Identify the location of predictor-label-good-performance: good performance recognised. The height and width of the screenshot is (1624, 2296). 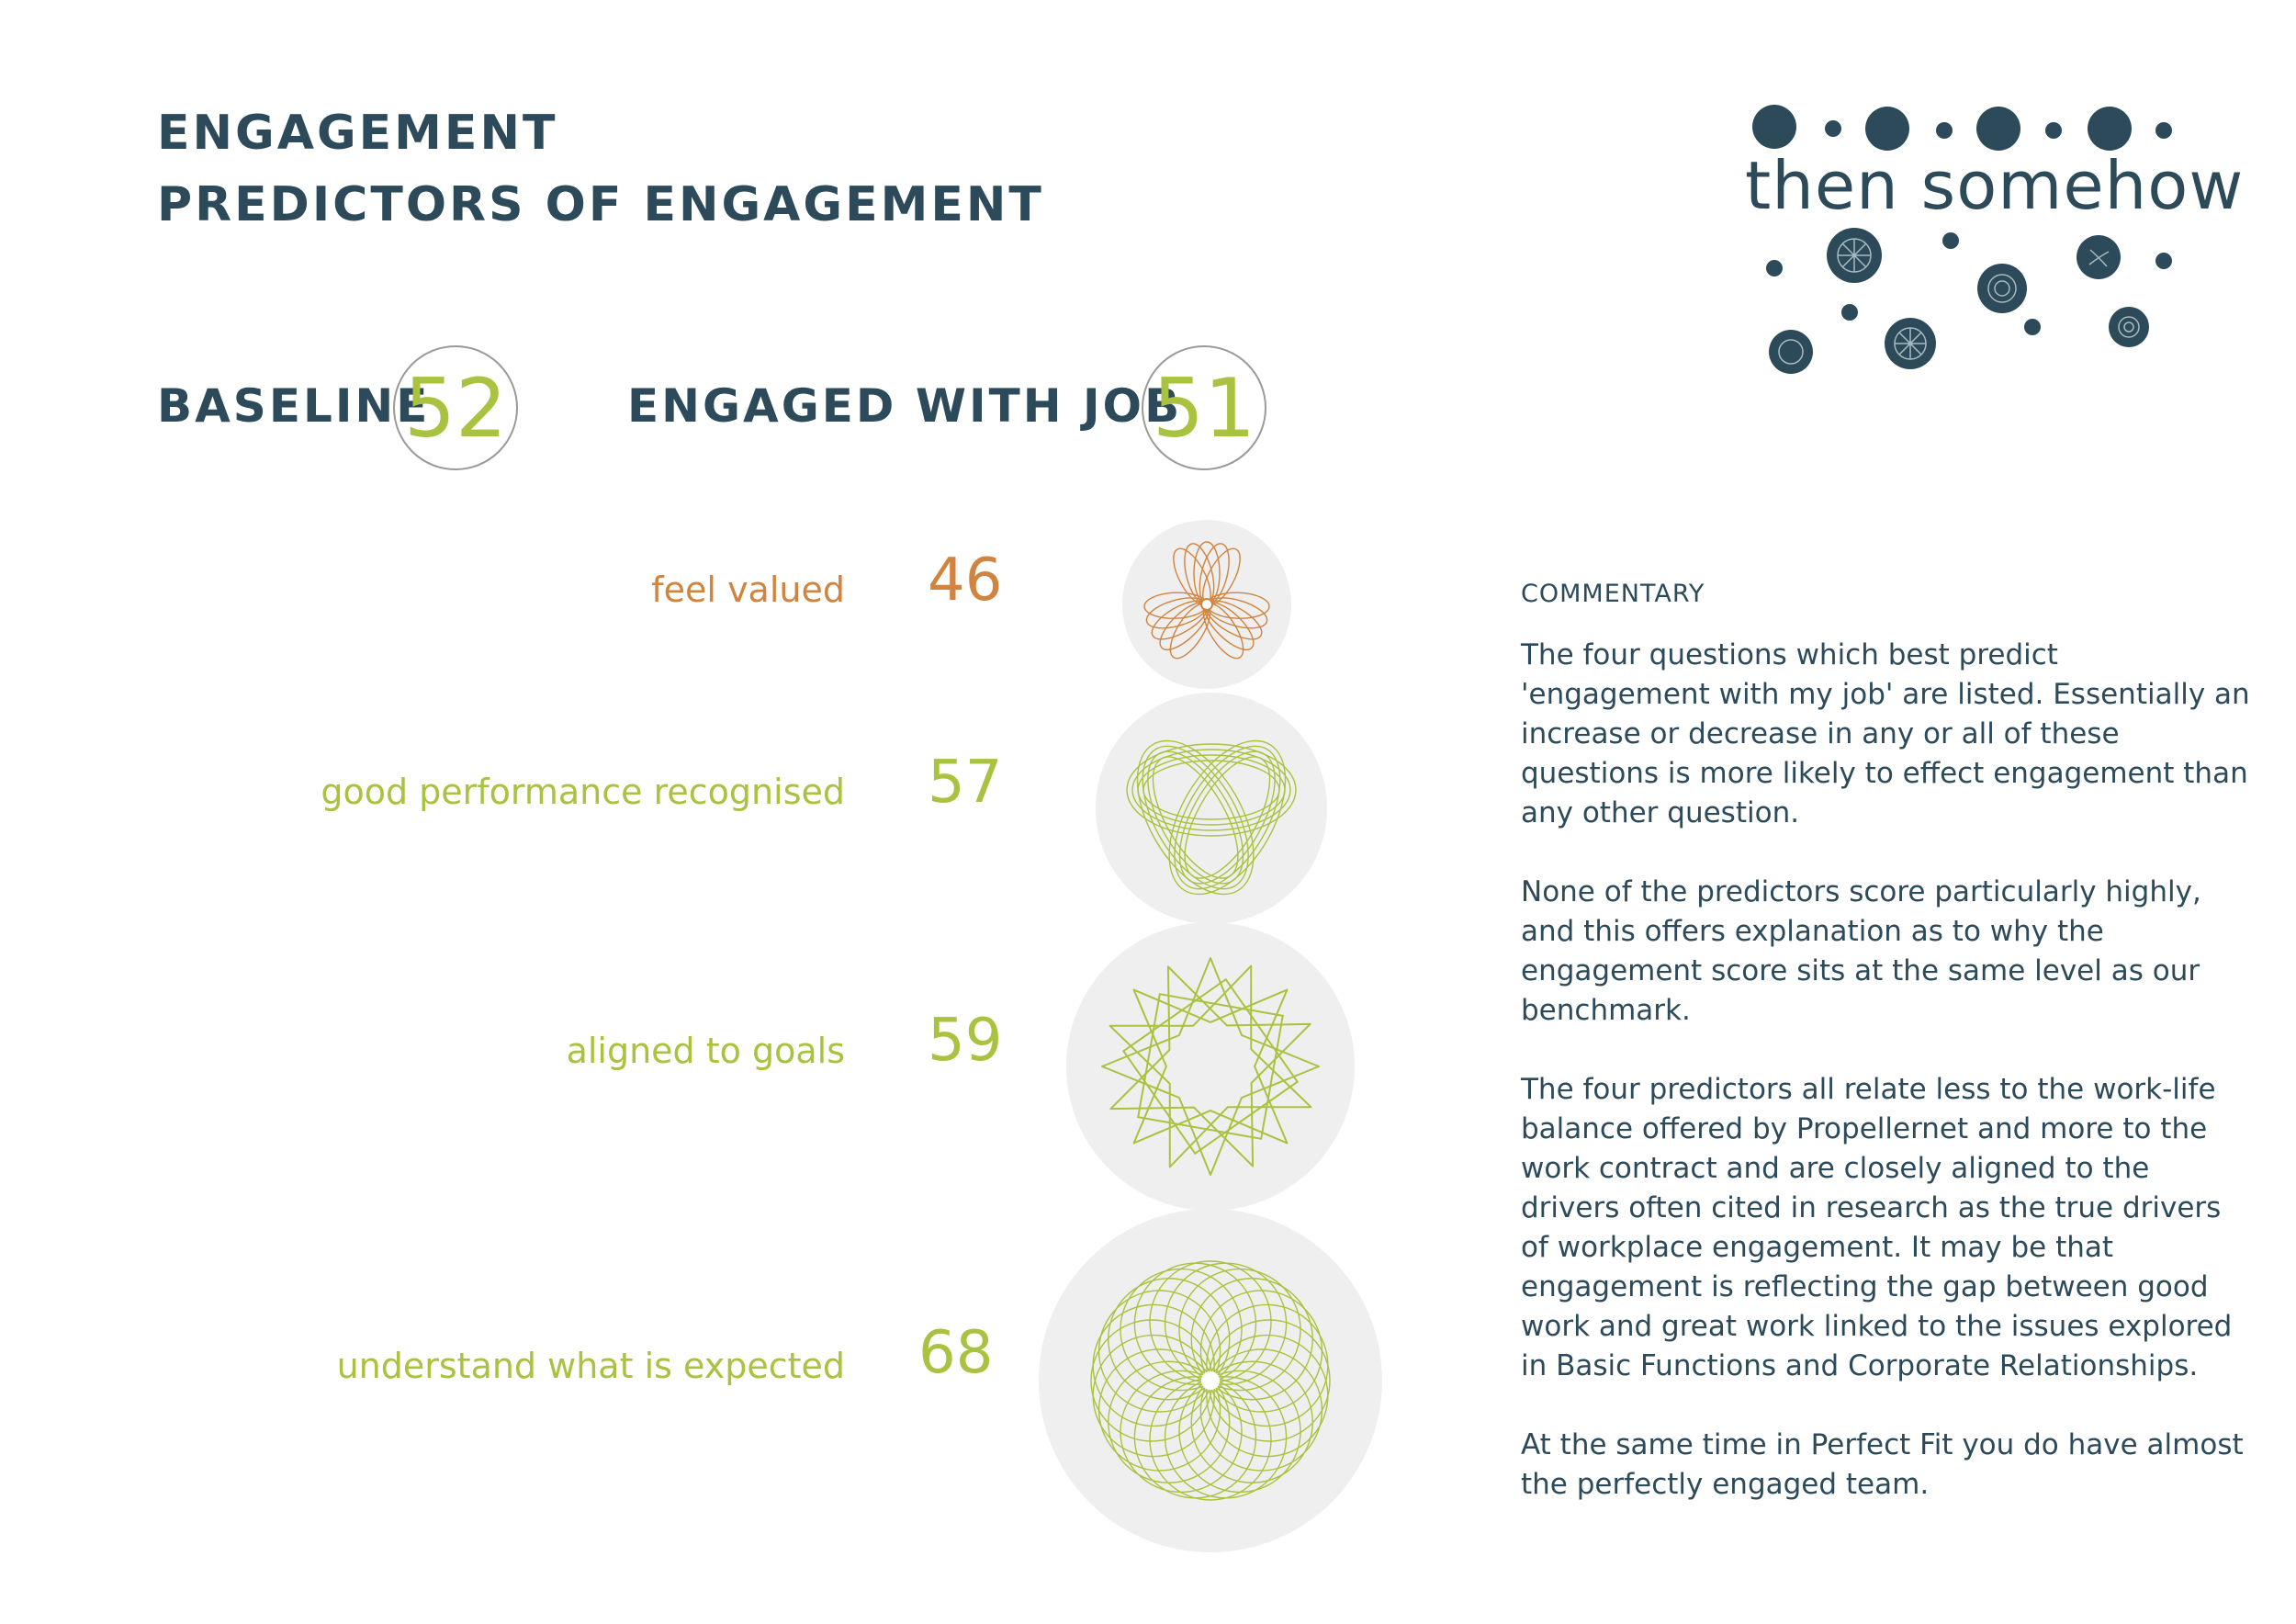
(583, 792).